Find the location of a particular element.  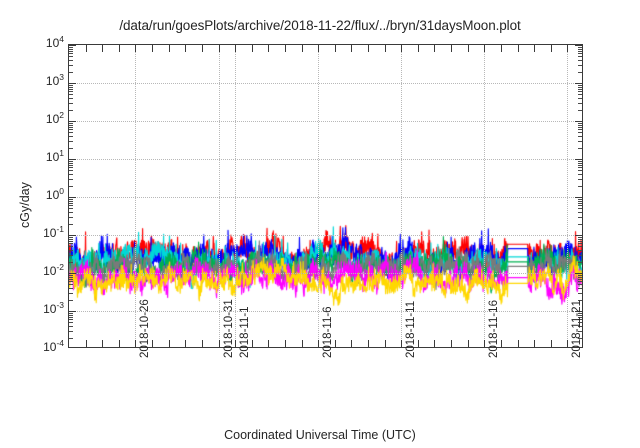

y-tick-label: 10⁻² is located at coordinates (53, 270).